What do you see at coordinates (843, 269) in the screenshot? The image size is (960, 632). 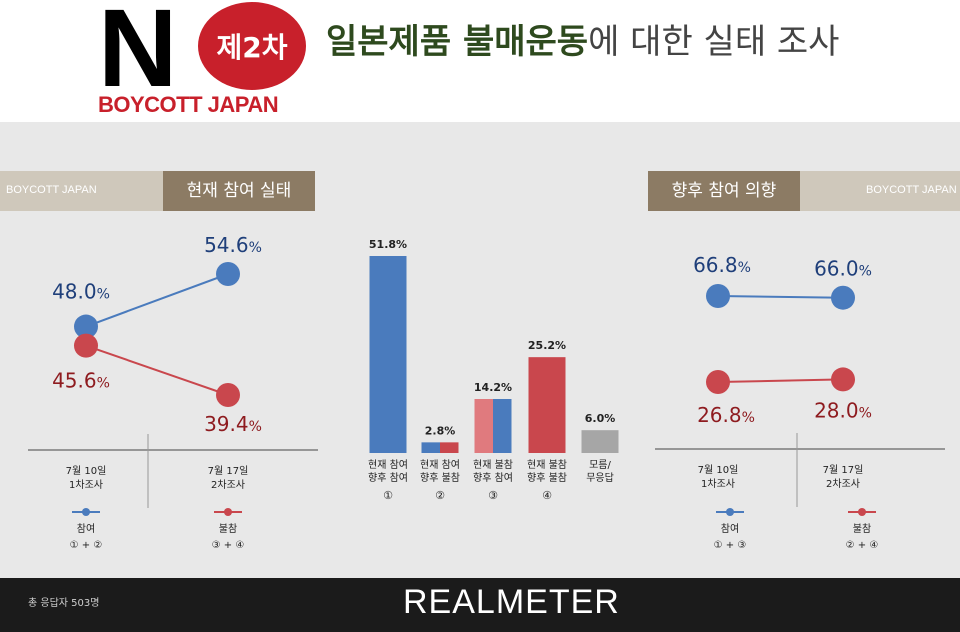 I see `data-label: 66.0%` at bounding box center [843, 269].